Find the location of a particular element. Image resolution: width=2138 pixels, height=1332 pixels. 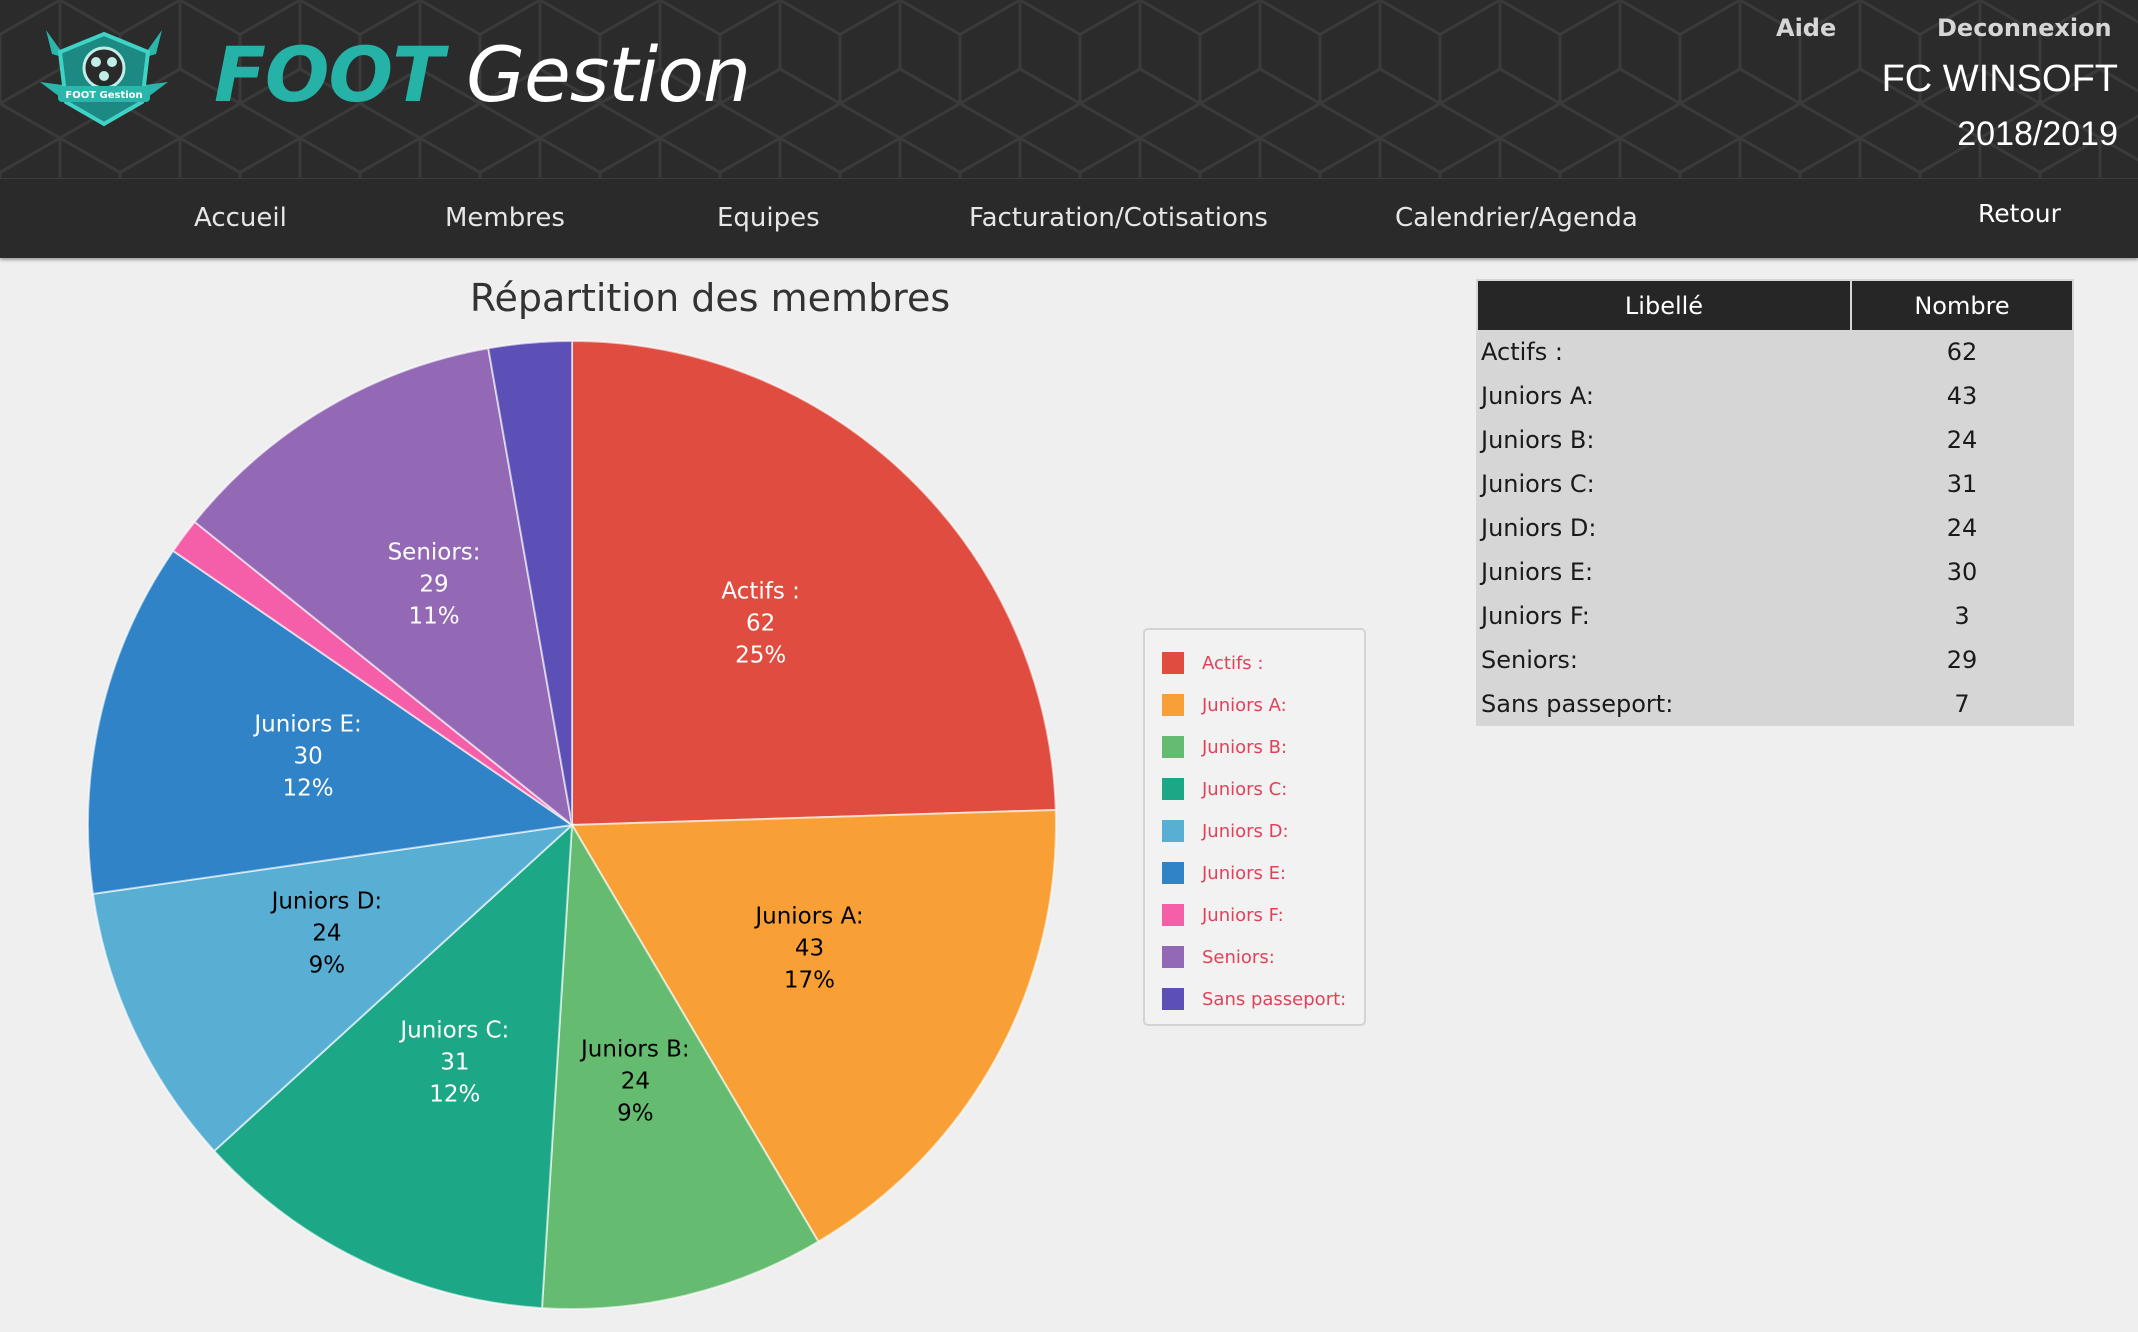

row-value: 43 is located at coordinates (1962, 396).